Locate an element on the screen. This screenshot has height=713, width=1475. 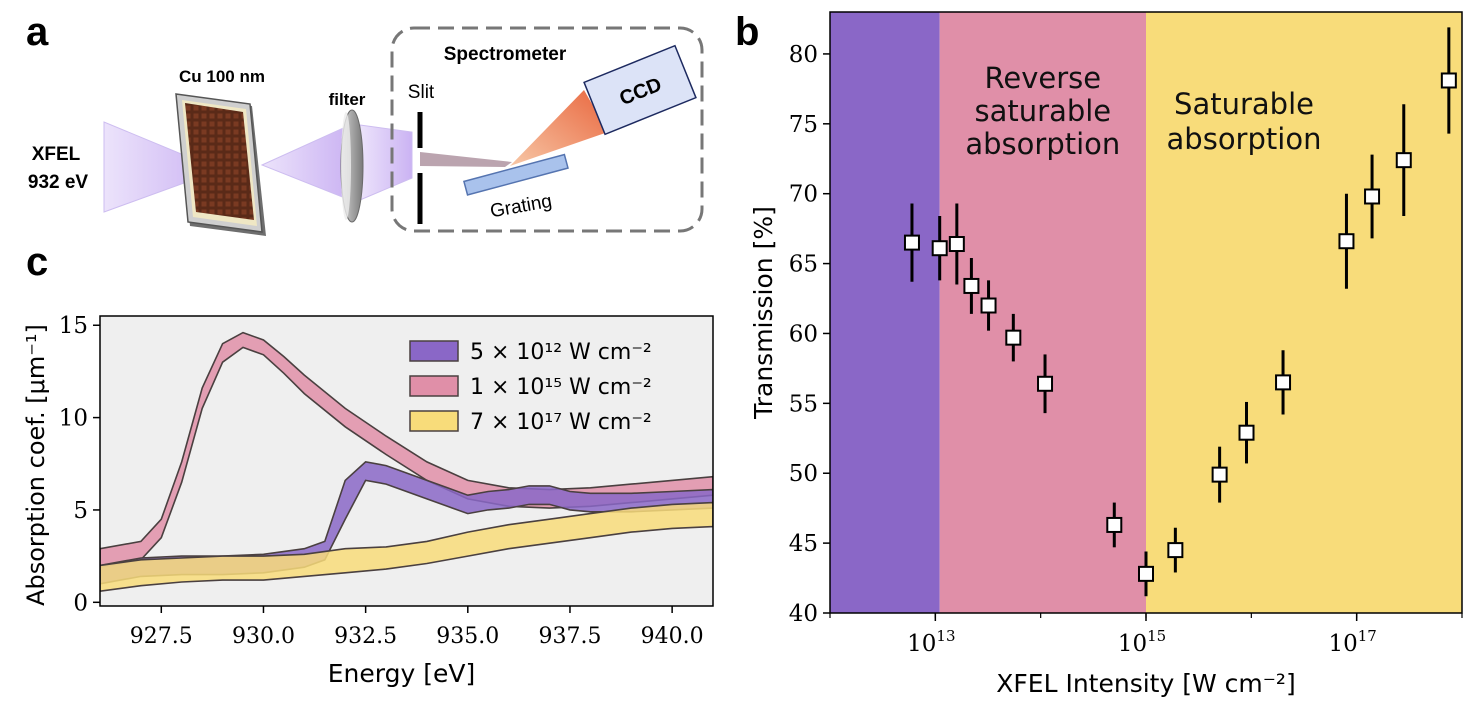
y-tick-label: 5 is located at coordinates (80, 511).